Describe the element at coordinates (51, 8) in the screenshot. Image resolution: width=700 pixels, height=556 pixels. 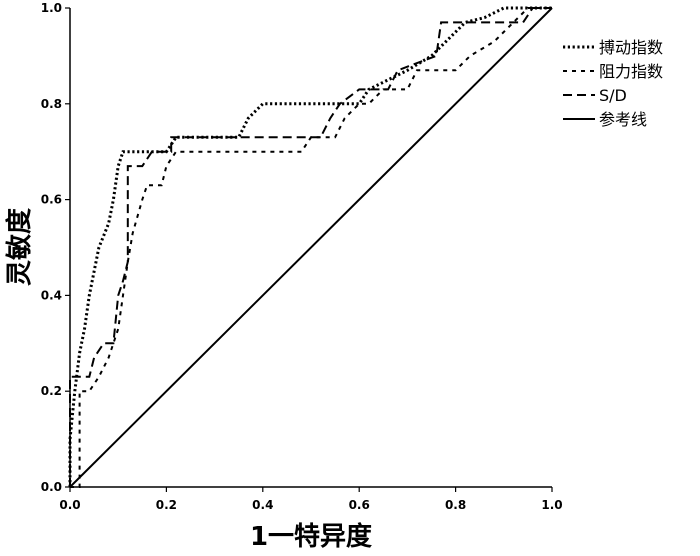
I see `y-tick-label: 1.0` at that location.